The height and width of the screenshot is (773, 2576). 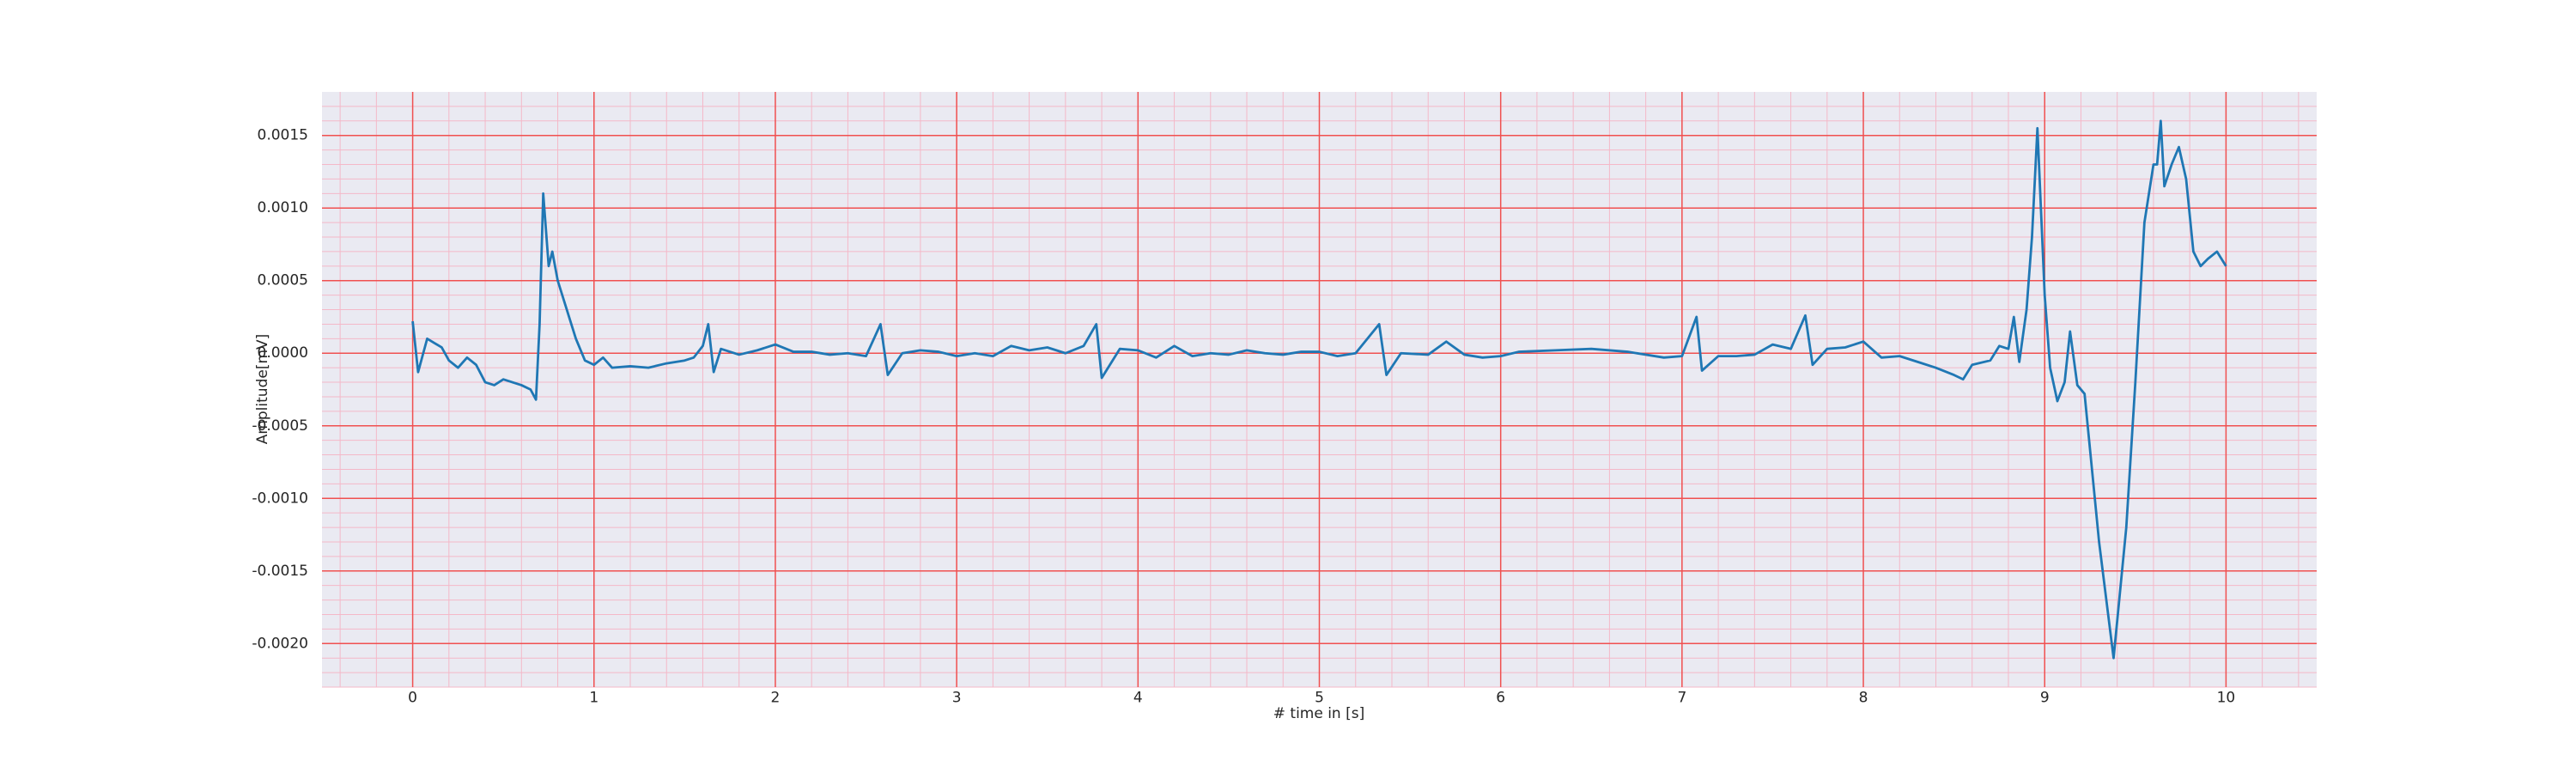 I want to click on y-tick-label: -0.0005, so click(x=280, y=426).